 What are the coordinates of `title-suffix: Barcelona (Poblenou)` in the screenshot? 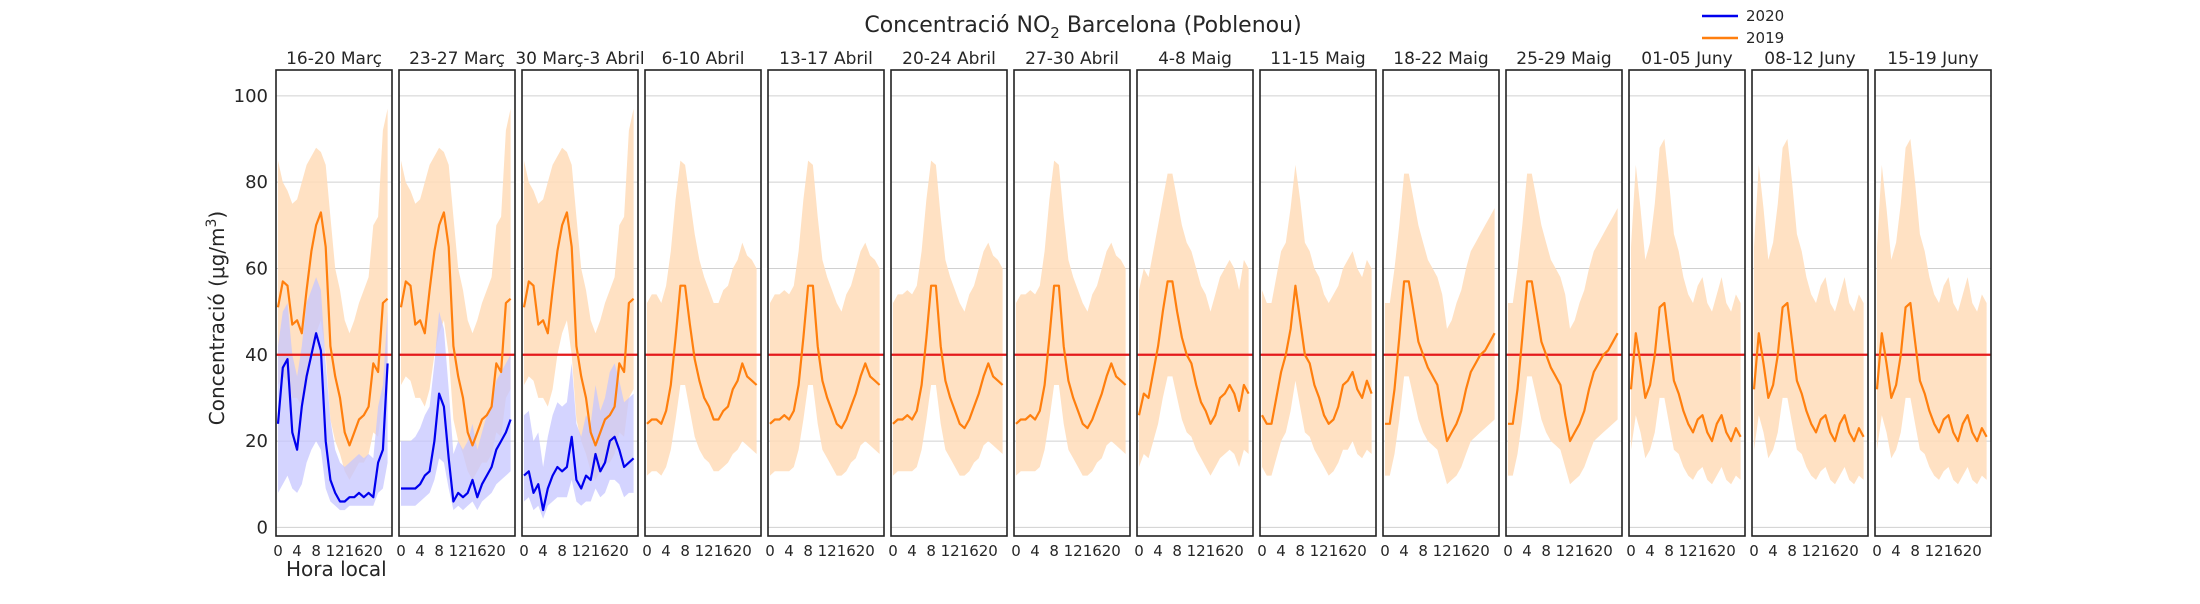 It's located at (1181, 25).